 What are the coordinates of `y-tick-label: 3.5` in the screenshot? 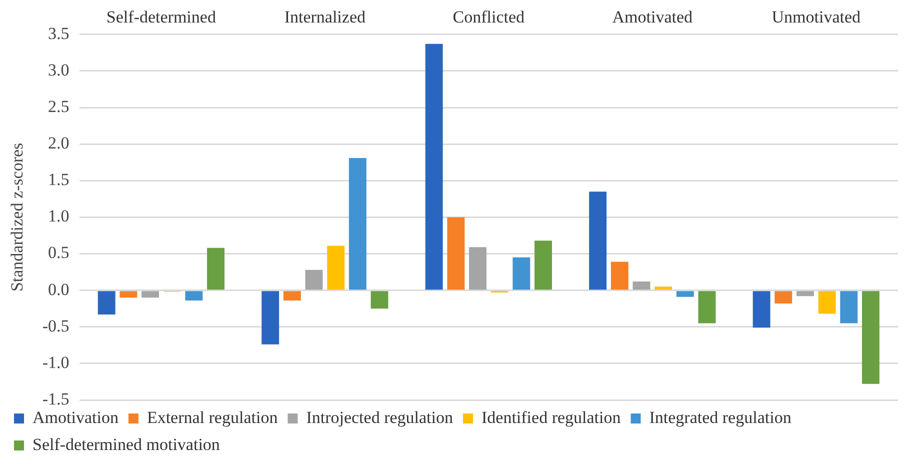 It's located at (59, 33).